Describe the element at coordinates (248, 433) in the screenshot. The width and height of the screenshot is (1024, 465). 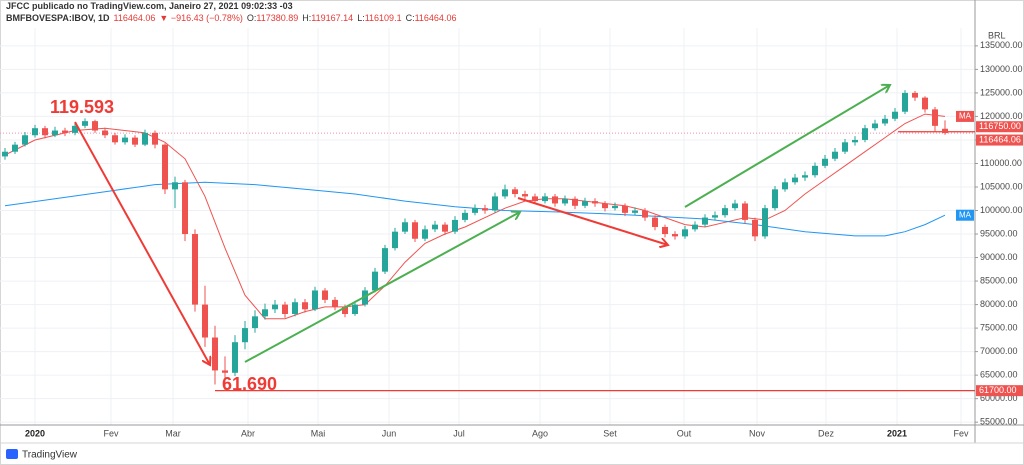
I see `x-tick-label: Abr` at that location.